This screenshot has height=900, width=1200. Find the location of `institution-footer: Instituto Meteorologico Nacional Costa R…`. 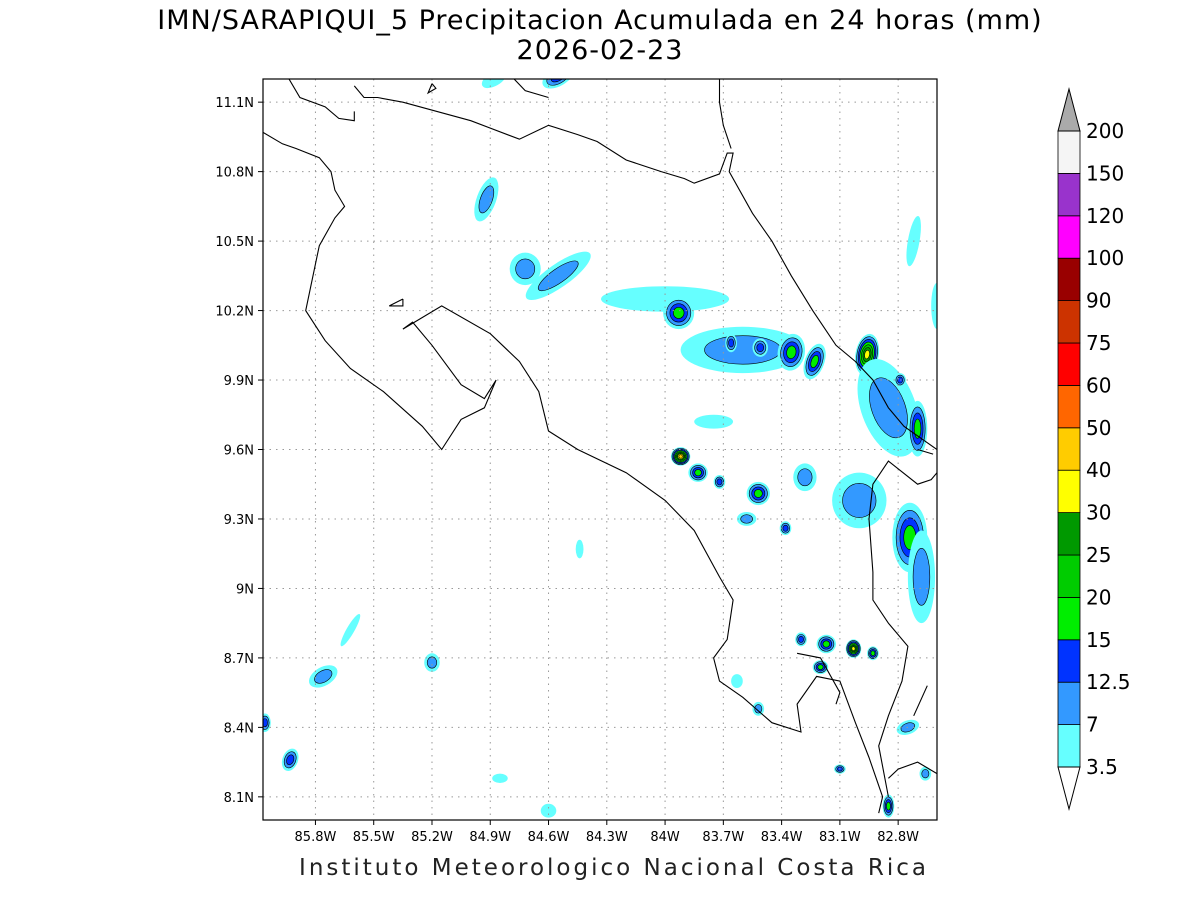

institution-footer: Instituto Meteorologico Nacional Costa R… is located at coordinates (614, 868).